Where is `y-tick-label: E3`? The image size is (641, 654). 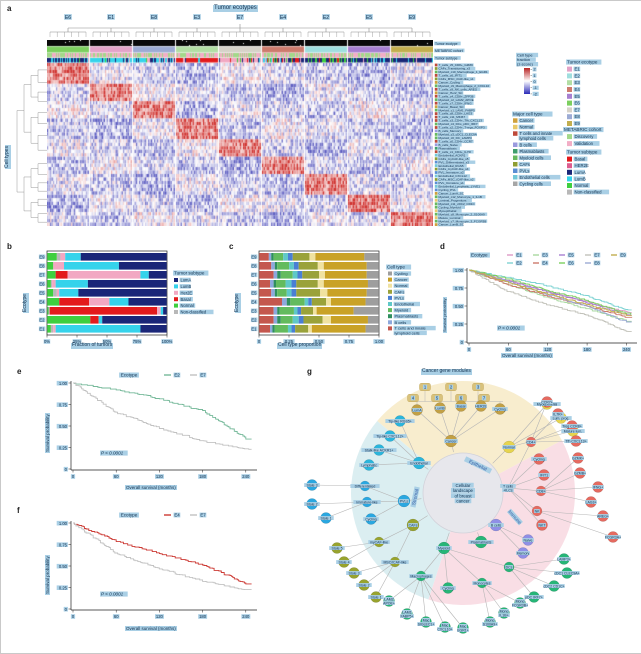 y-tick-label: E3 is located at coordinates (42, 310).